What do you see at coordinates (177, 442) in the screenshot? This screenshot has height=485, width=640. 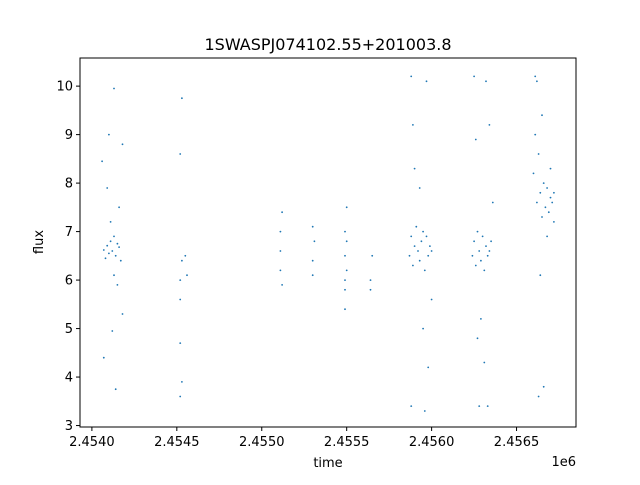 I see `x-tick-label: 2.4545` at bounding box center [177, 442].